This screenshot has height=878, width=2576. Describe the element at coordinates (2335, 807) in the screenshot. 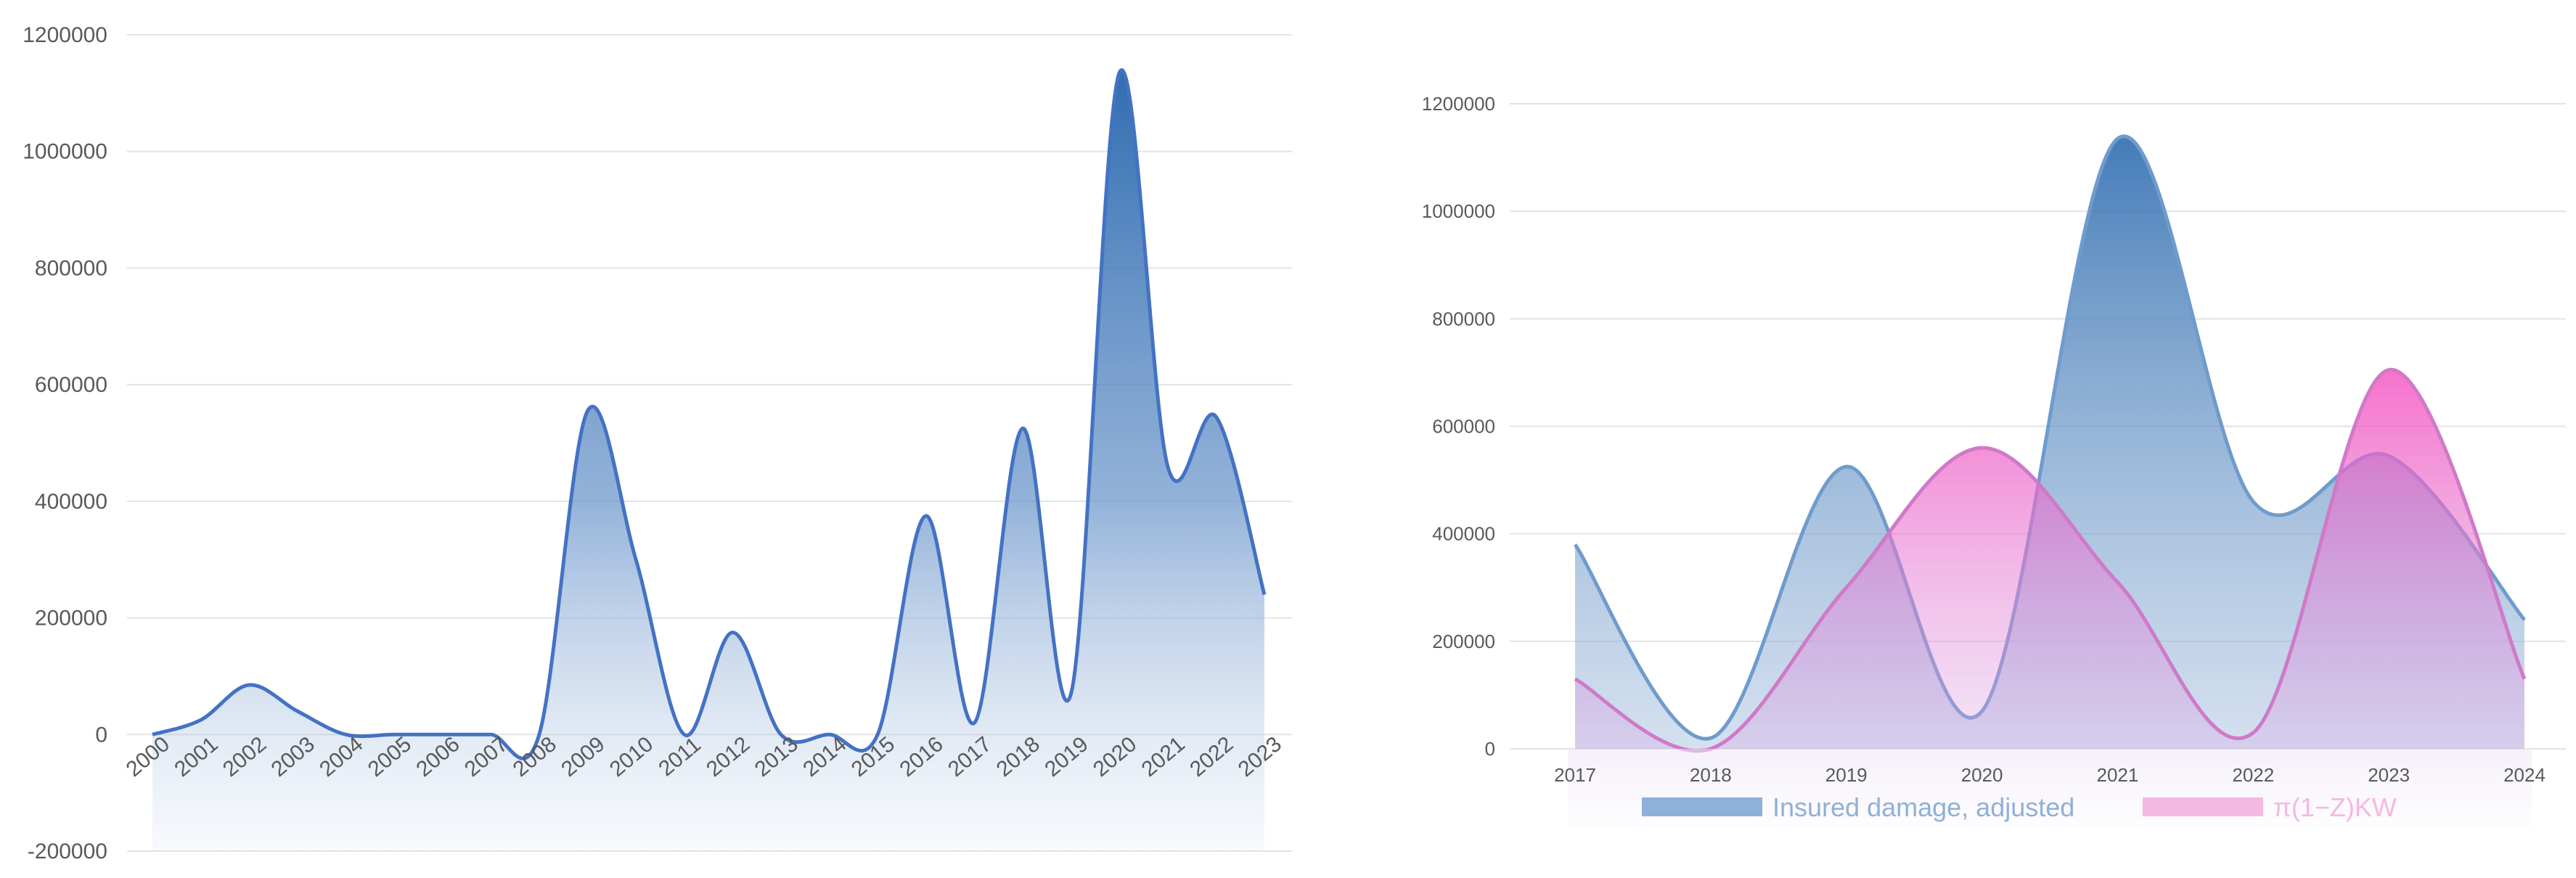

I see `legend-label-2: π(1−Z)KW` at that location.